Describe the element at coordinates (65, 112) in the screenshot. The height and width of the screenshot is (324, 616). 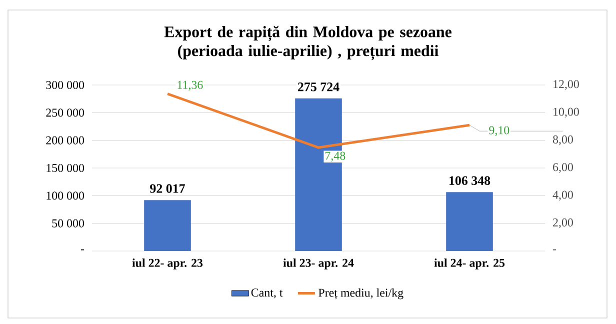
I see `y-tick-label: 250 000` at that location.